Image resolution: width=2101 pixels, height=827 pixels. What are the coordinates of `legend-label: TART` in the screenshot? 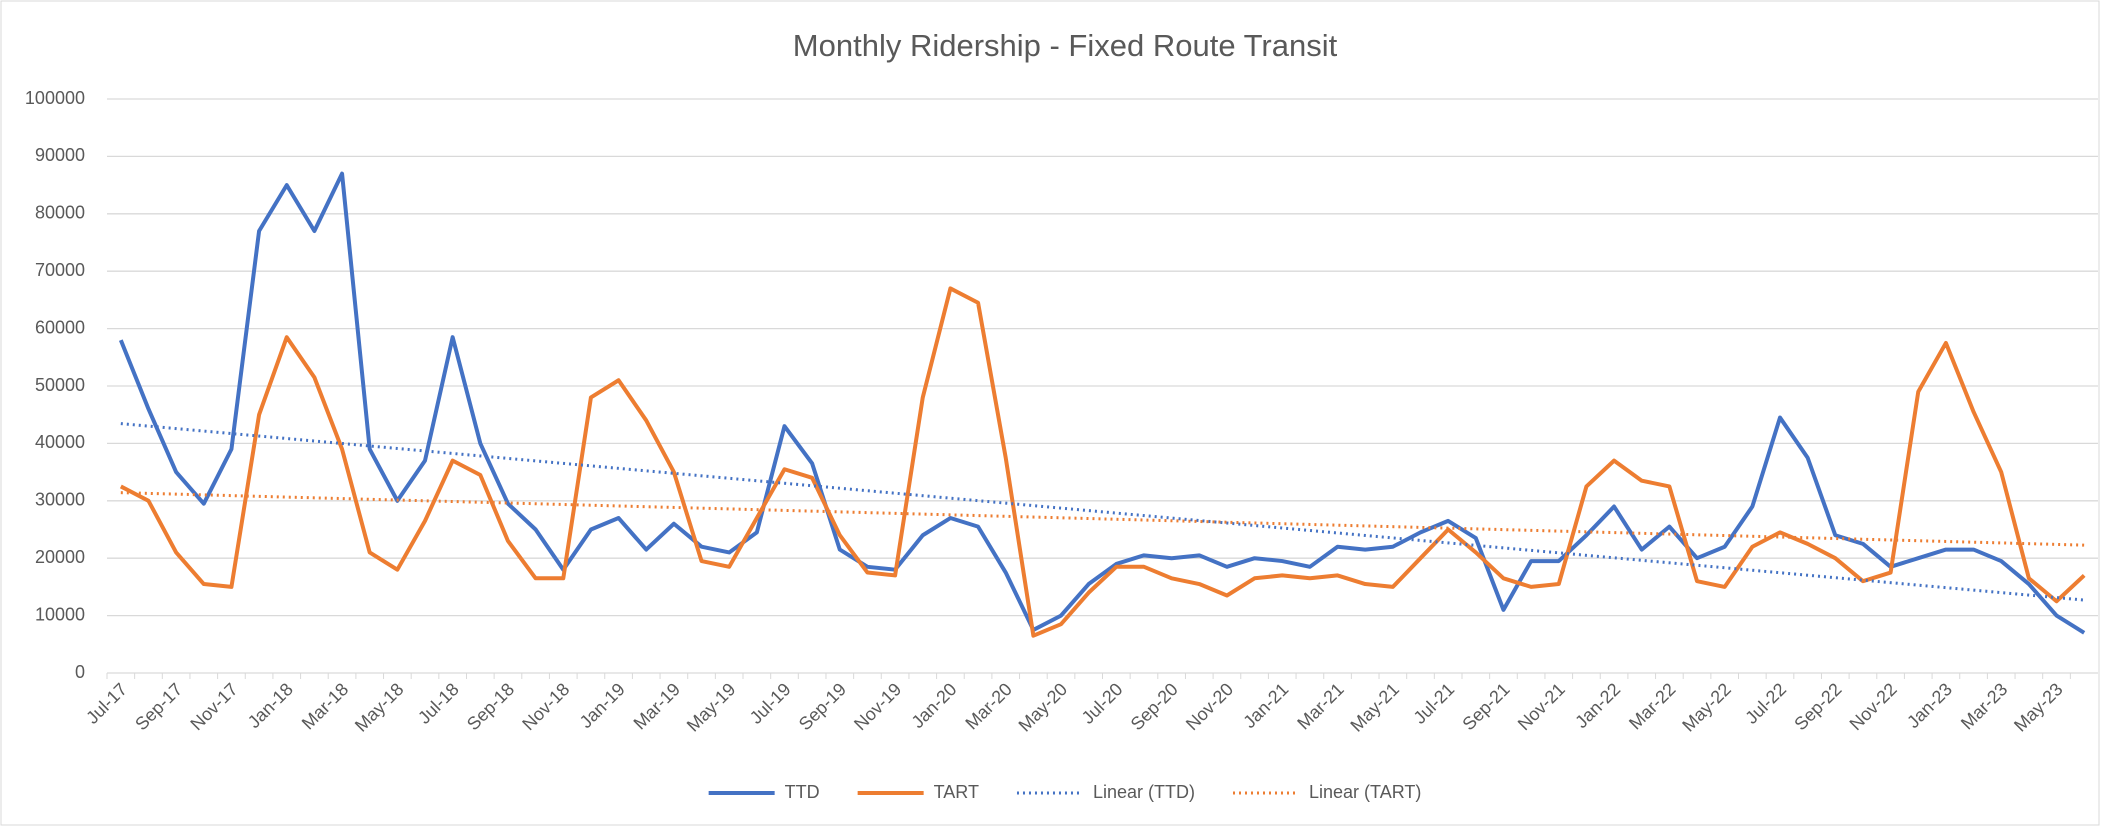 It's located at (956, 792).